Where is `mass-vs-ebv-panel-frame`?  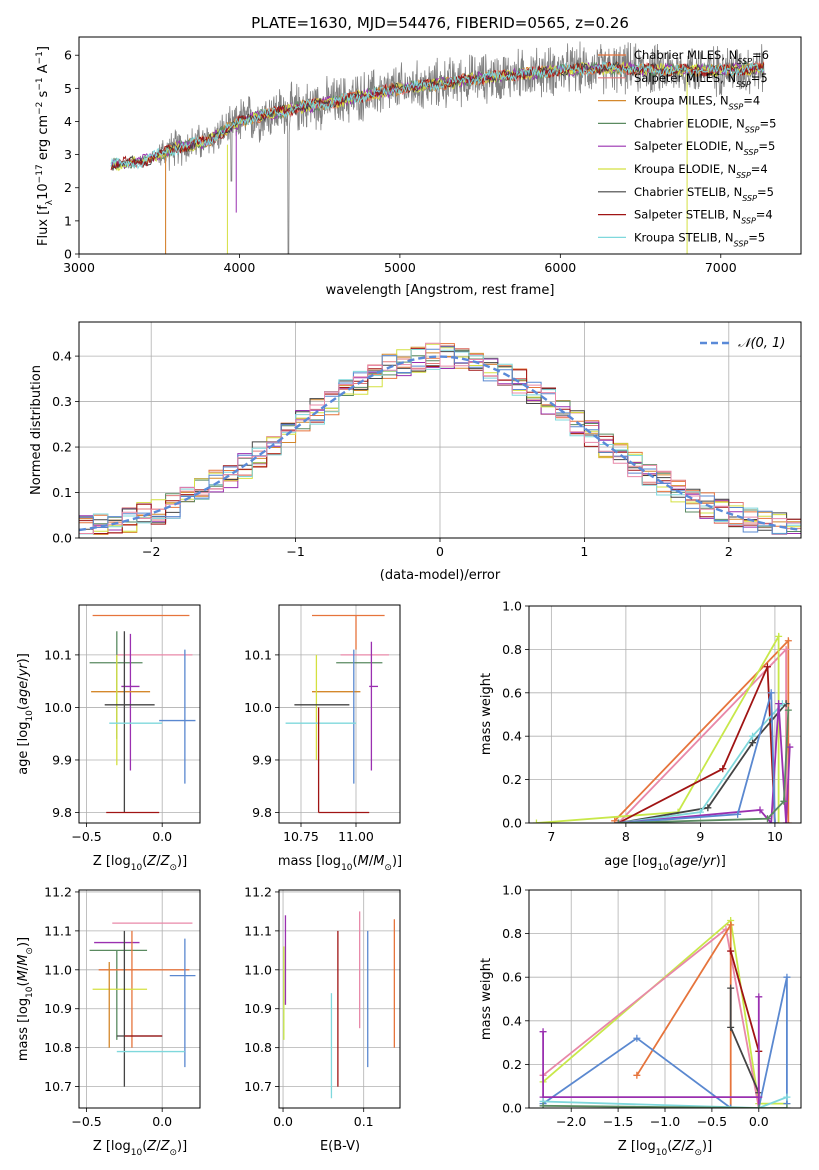
mass-vs-ebv-panel-frame is located at coordinates (339, 999).